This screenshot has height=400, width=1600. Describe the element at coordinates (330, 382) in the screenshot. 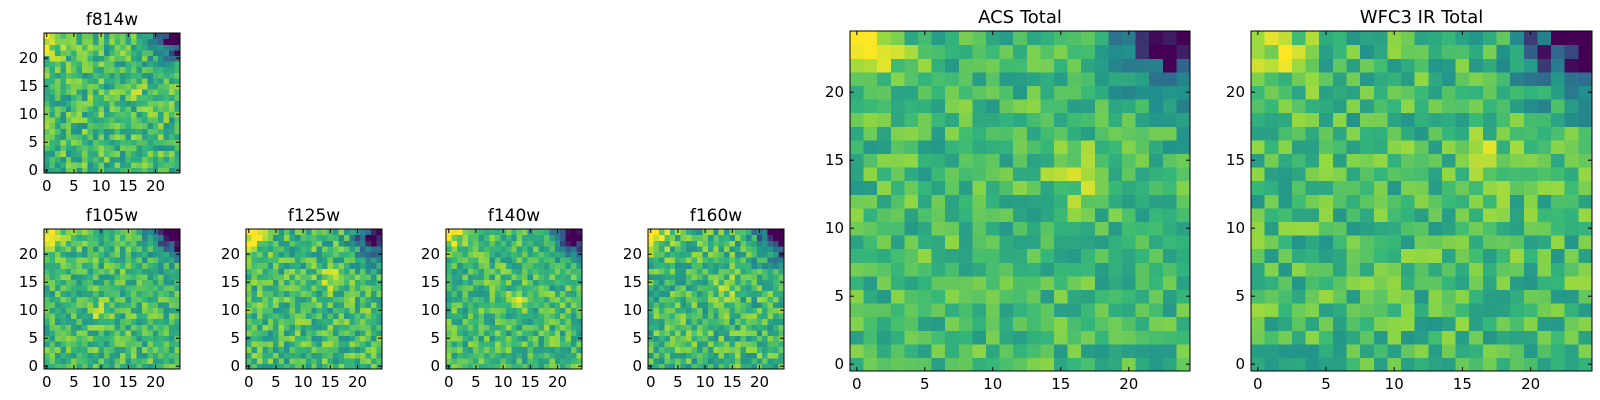

I see `x-tick-label: 15` at that location.